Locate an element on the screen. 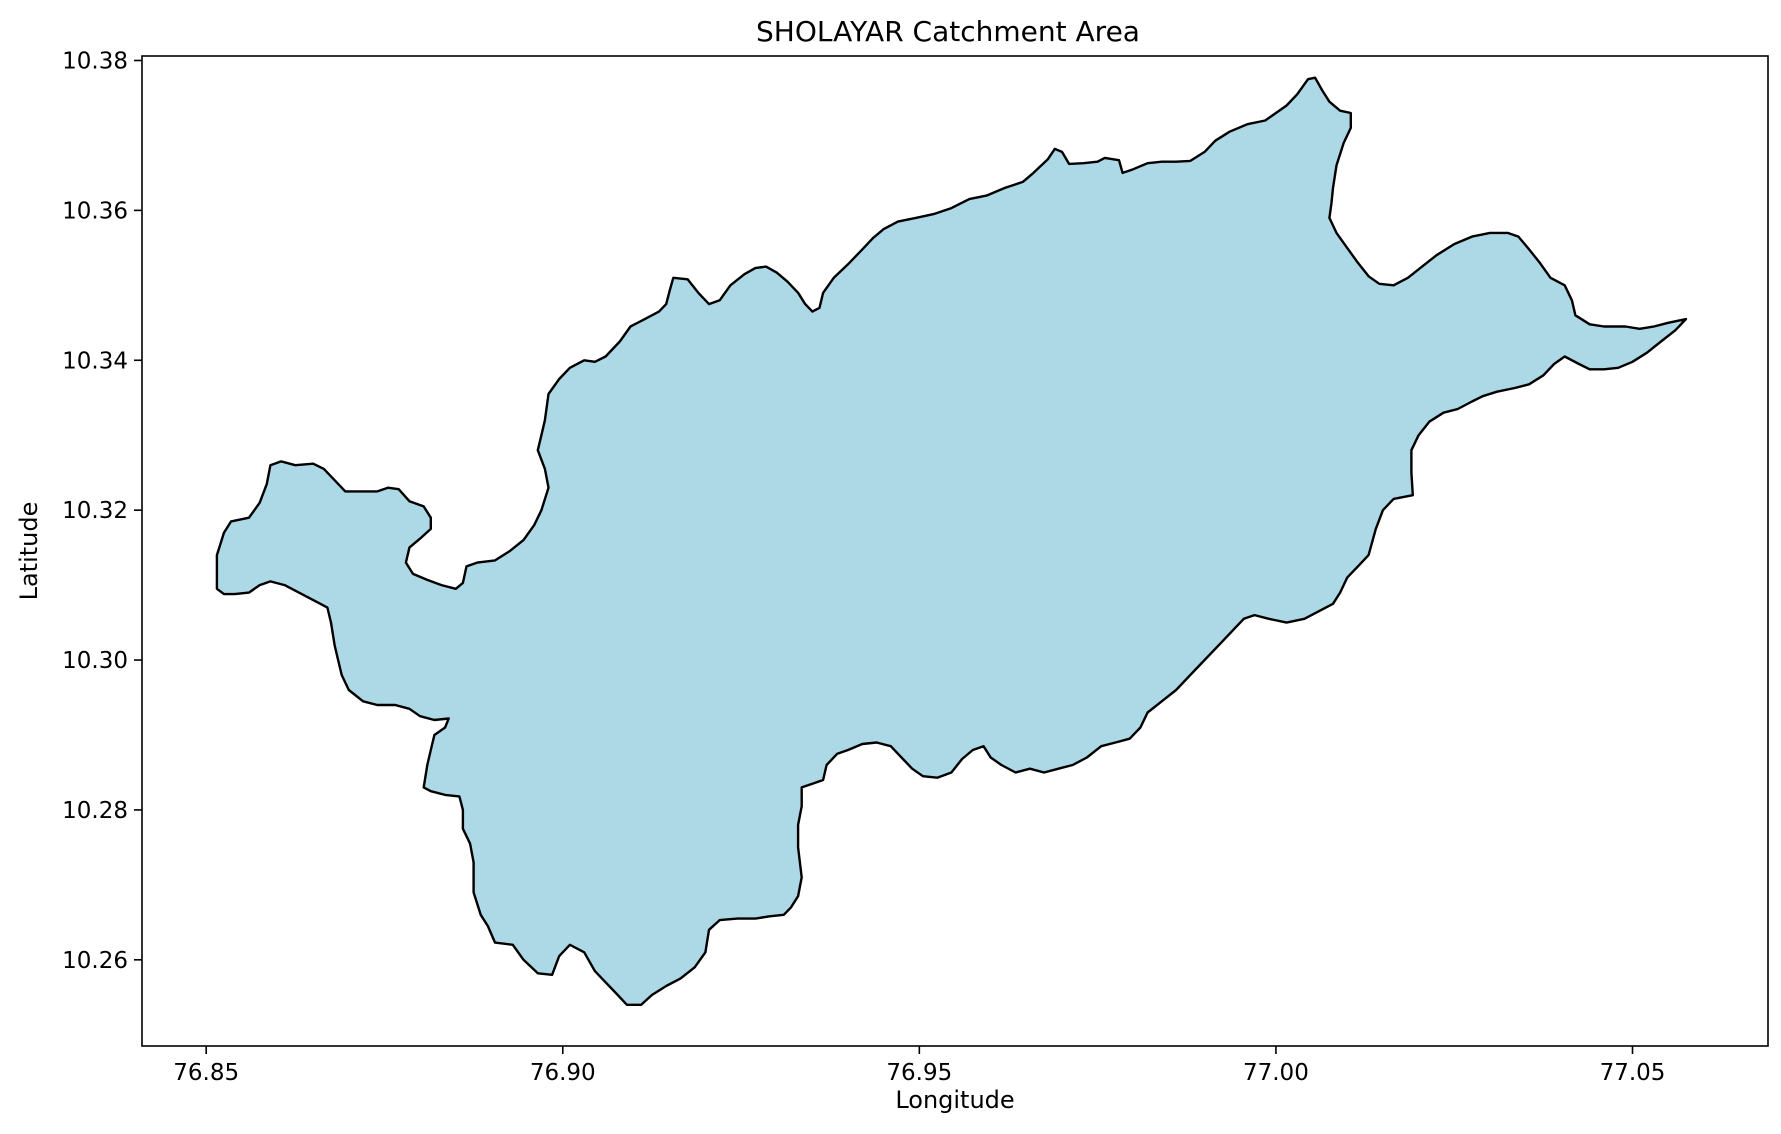 This screenshot has width=1781, height=1134. y-axis-ticks: 10.26 10.28 10.30 10.32 10.34 10.36 10.38 is located at coordinates (102, 511).